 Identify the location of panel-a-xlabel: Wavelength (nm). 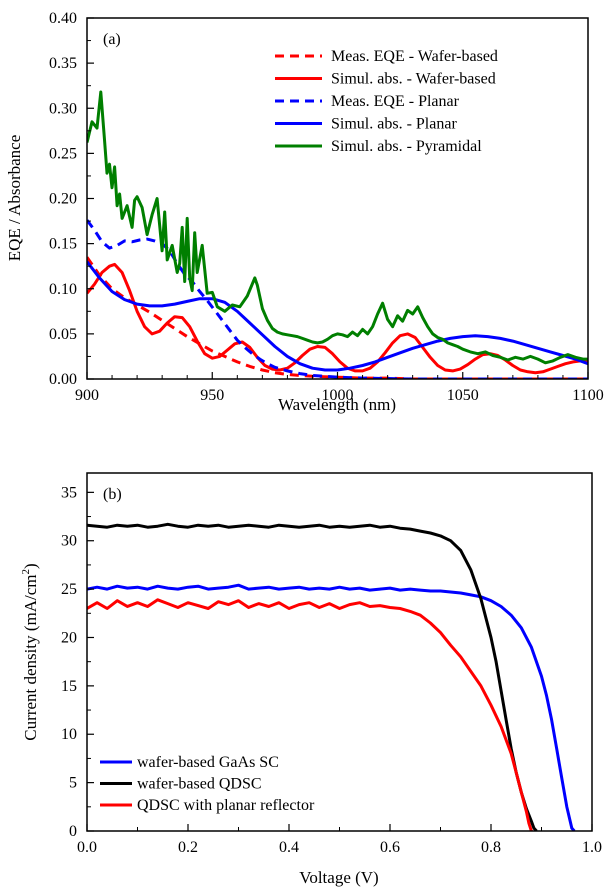
(337, 404).